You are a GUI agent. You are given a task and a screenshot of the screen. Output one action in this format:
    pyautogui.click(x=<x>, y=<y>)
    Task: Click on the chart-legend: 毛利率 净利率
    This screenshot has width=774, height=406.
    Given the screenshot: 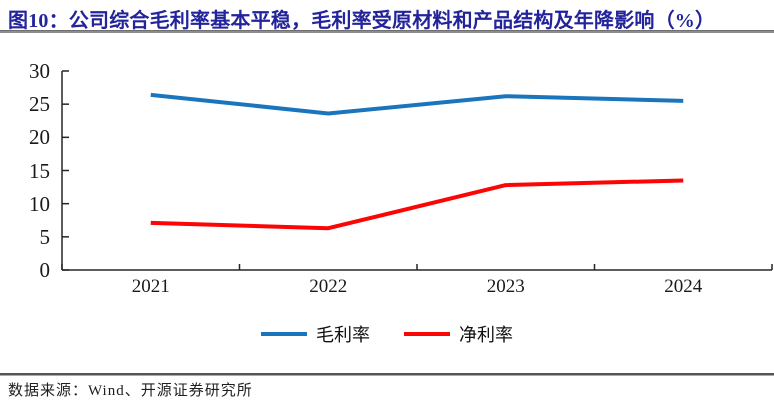 What is the action you would take?
    pyautogui.click(x=387, y=334)
    